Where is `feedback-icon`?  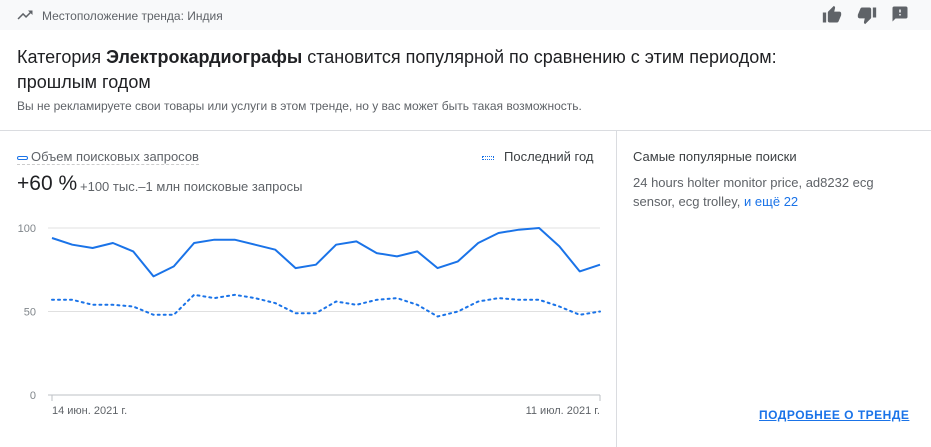 feedback-icon is located at coordinates (900, 14).